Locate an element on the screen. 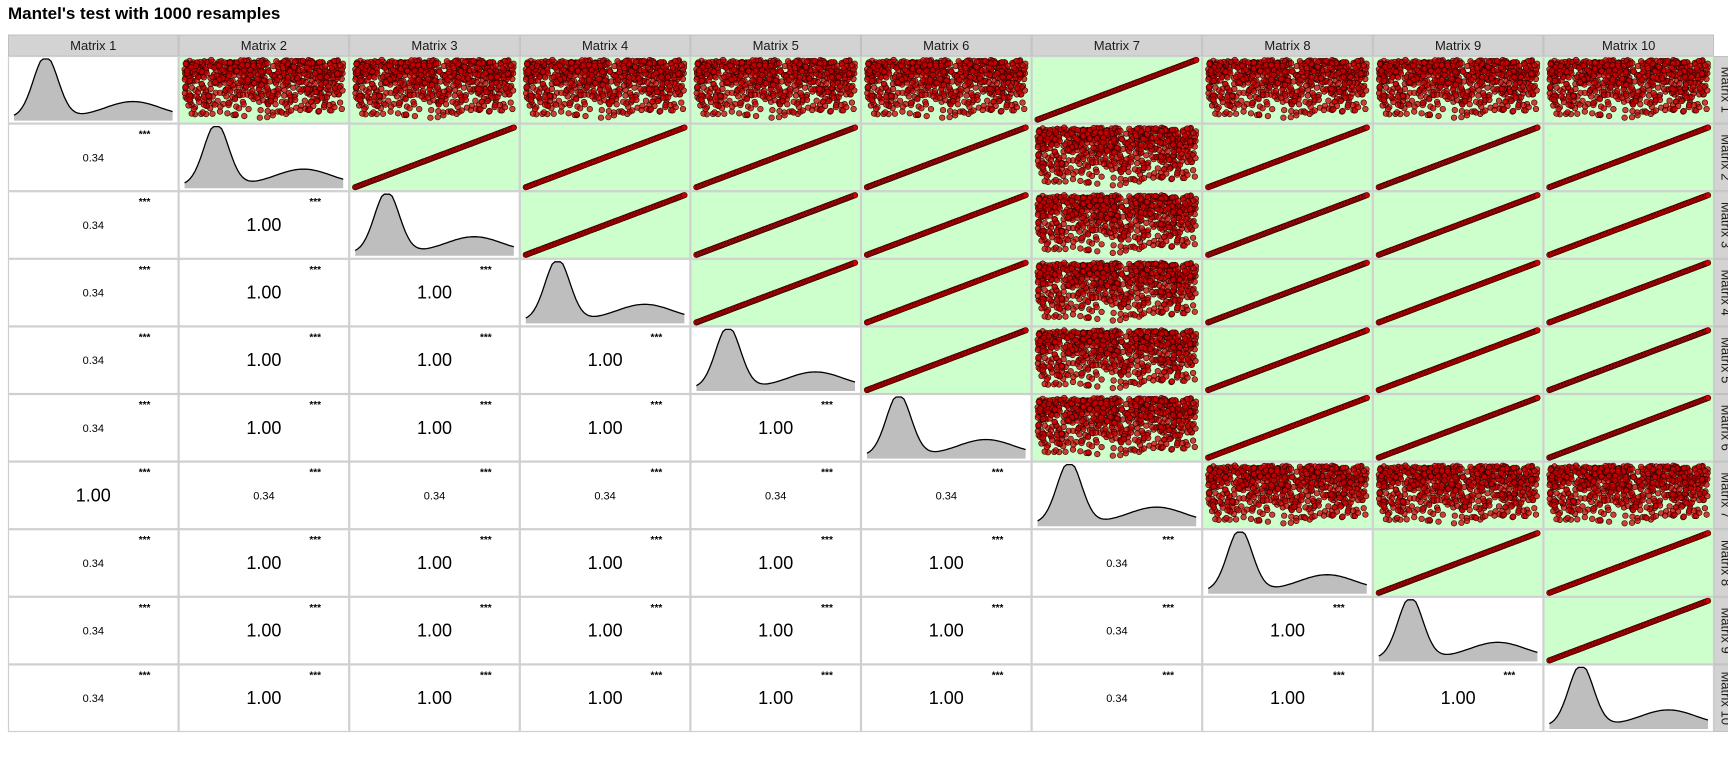  row-label: Matrix 9 is located at coordinates (1723, 630).